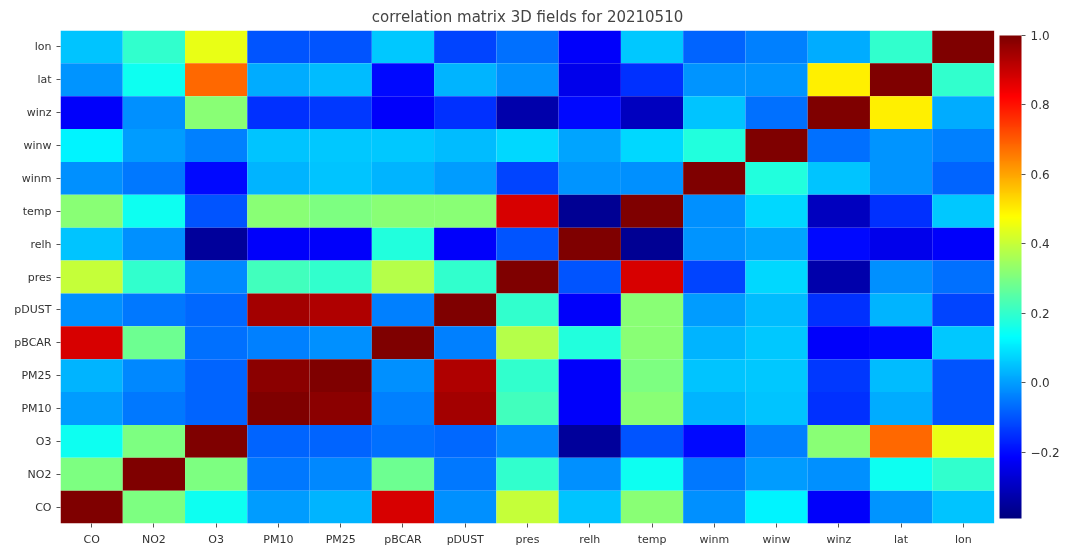  I want to click on color-bar-label: 0.6, so click(1040, 174).